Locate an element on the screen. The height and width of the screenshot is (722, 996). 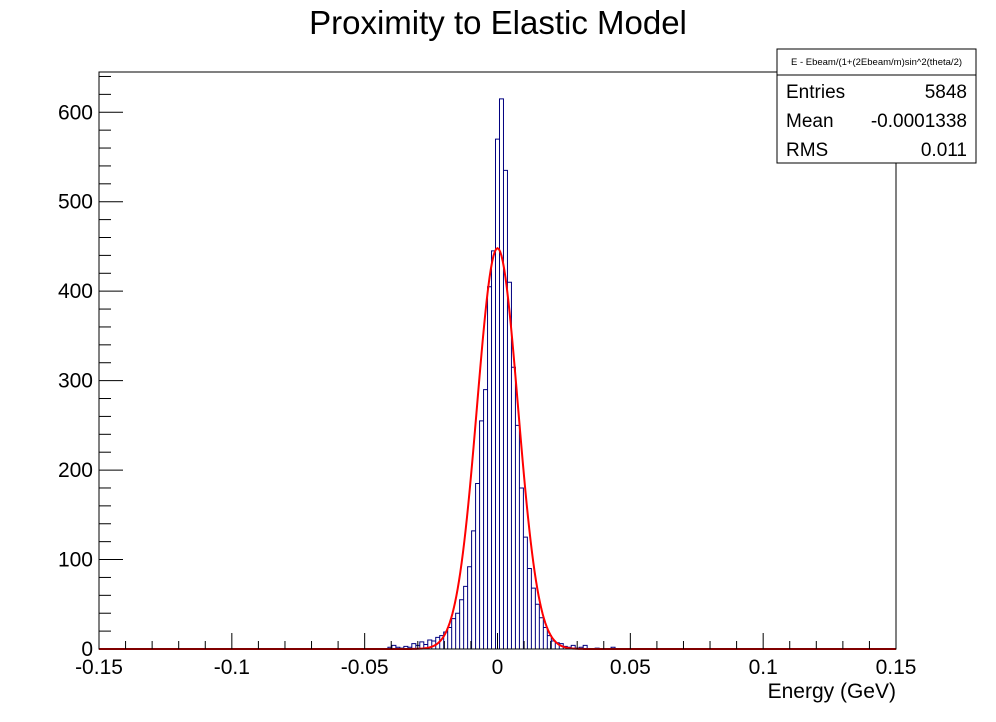
y-tick-label: 0 is located at coordinates (87, 649).